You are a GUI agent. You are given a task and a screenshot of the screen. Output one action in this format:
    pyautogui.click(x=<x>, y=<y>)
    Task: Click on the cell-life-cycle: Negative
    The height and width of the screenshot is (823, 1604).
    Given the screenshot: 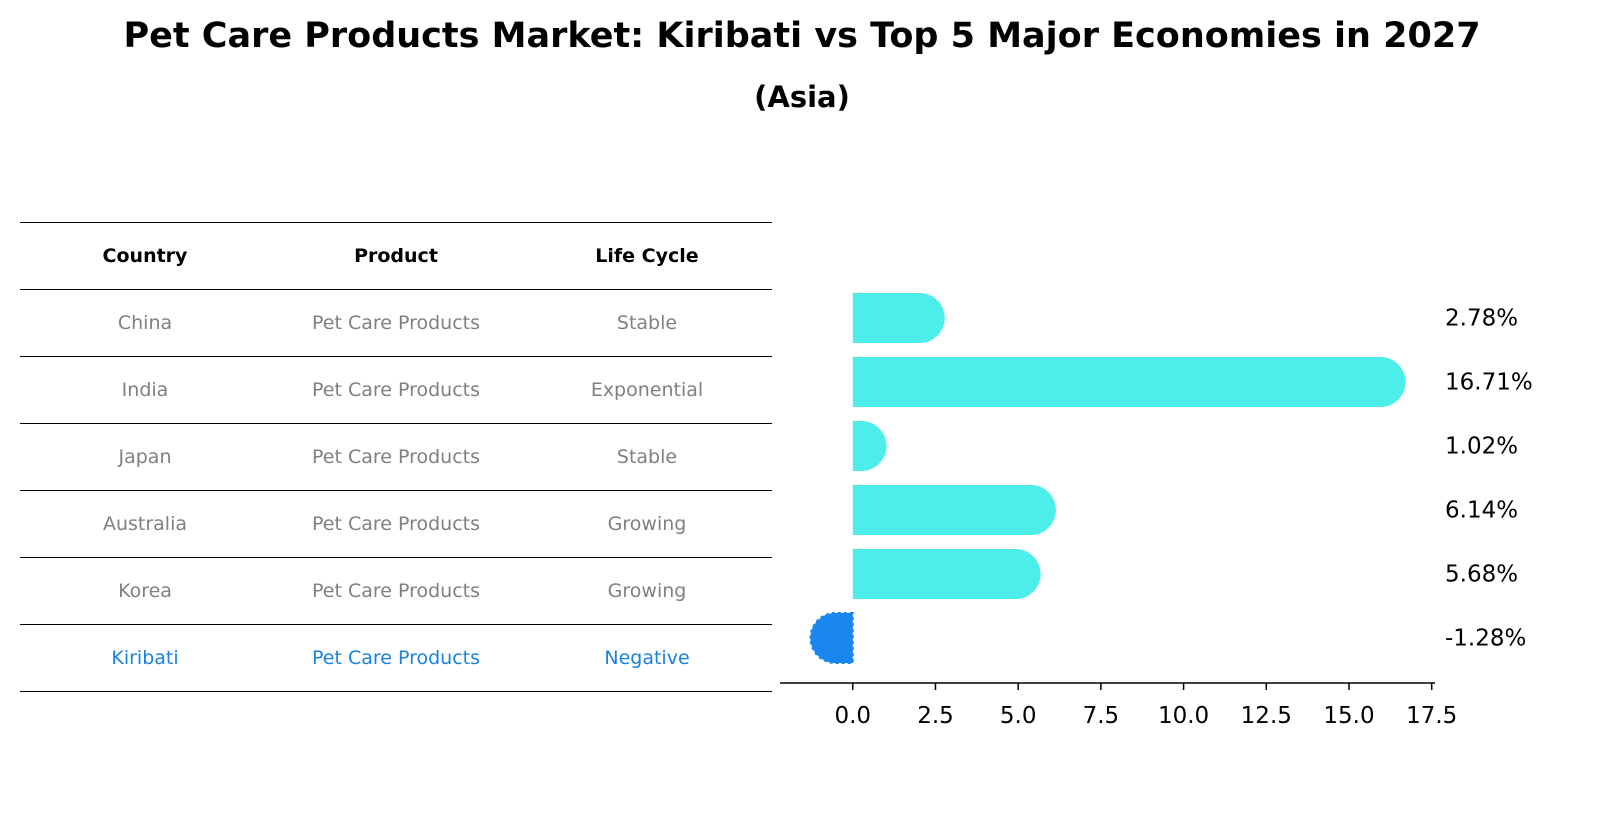 What is the action you would take?
    pyautogui.click(x=647, y=658)
    